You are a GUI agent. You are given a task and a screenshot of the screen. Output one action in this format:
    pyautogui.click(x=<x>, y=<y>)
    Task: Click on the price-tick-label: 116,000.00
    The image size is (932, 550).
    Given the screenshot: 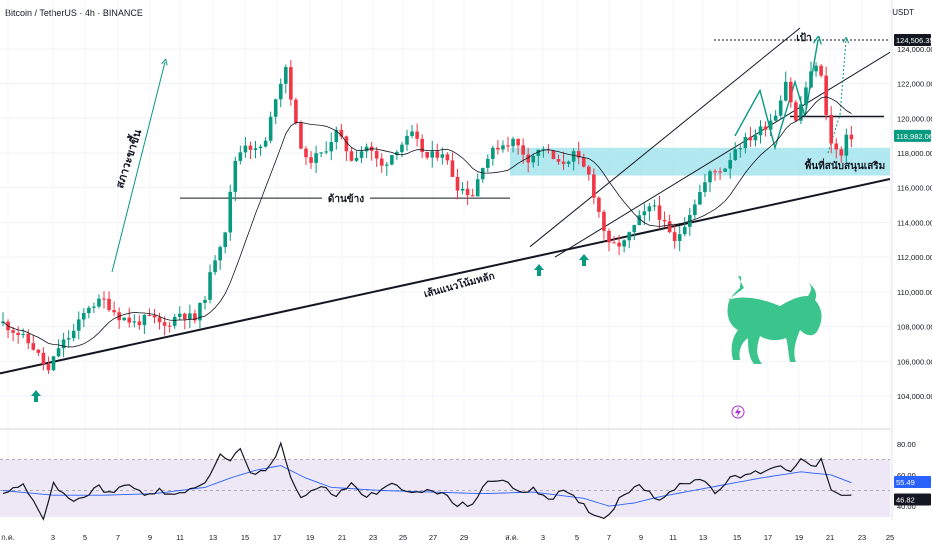 What is the action you would take?
    pyautogui.click(x=914, y=188)
    